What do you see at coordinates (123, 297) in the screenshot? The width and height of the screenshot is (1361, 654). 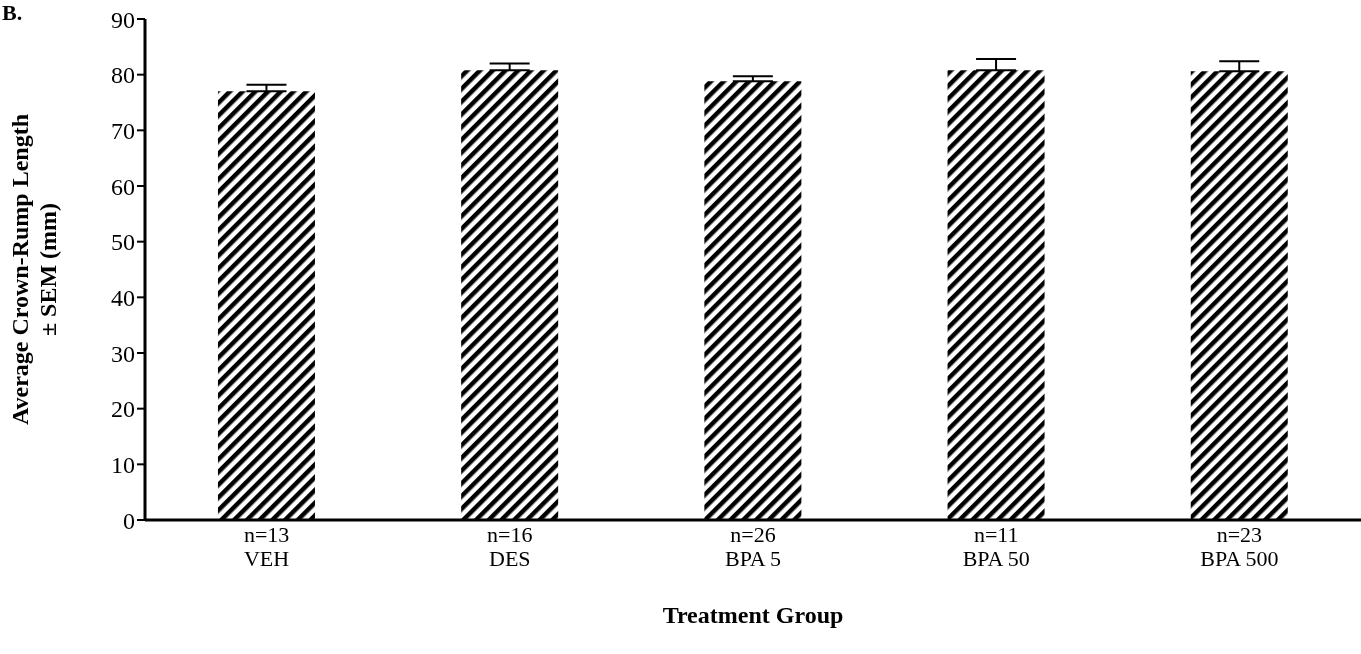 I see `y-tick-label: 40` at bounding box center [123, 297].